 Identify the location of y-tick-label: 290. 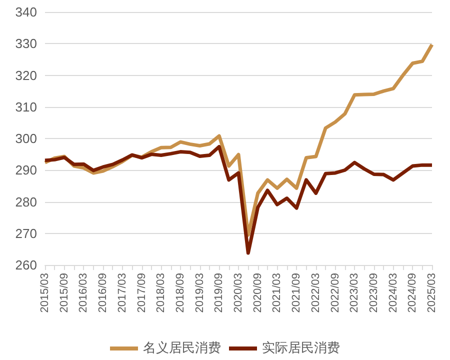
(26, 170).